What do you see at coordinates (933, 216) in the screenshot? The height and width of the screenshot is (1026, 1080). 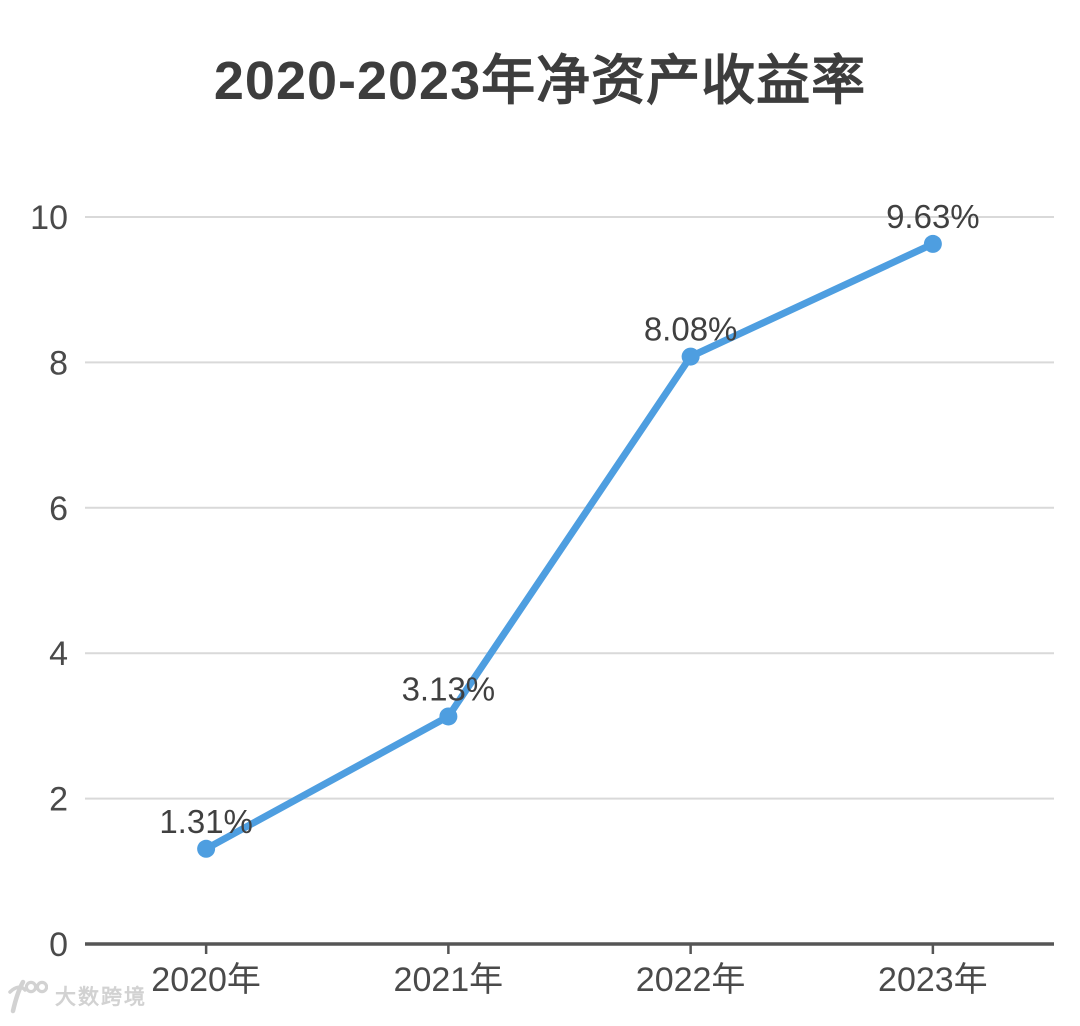 I see `data-point-label: 9.63%` at bounding box center [933, 216].